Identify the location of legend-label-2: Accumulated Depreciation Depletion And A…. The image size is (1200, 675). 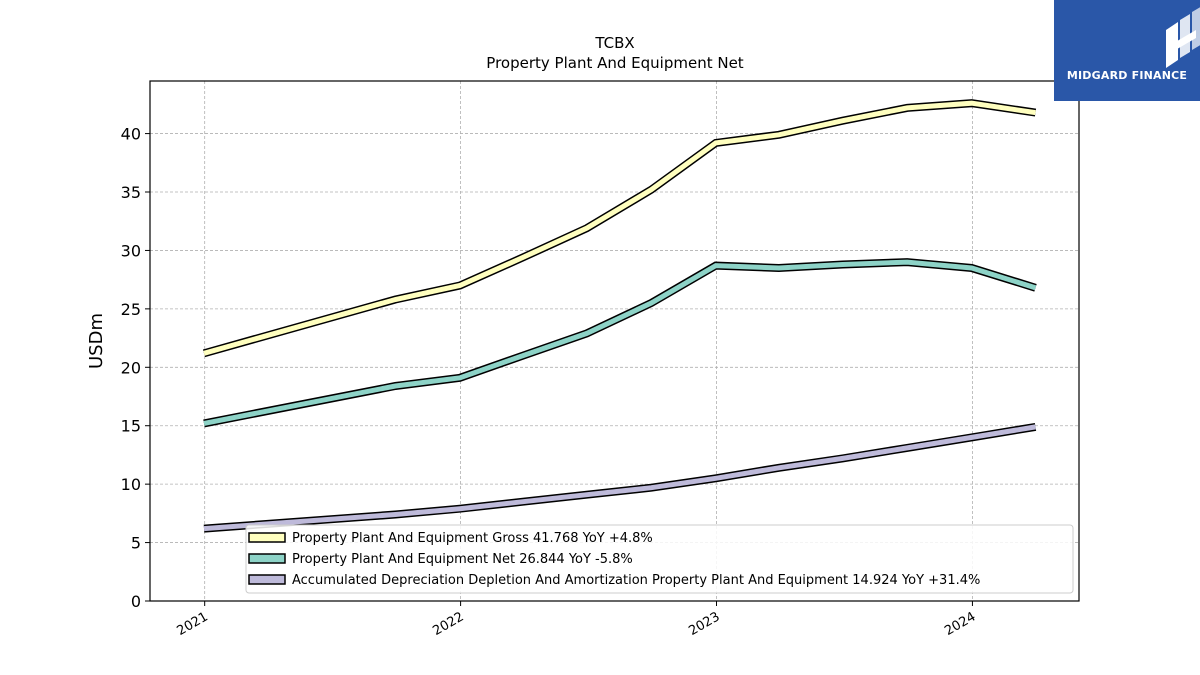
(636, 580).